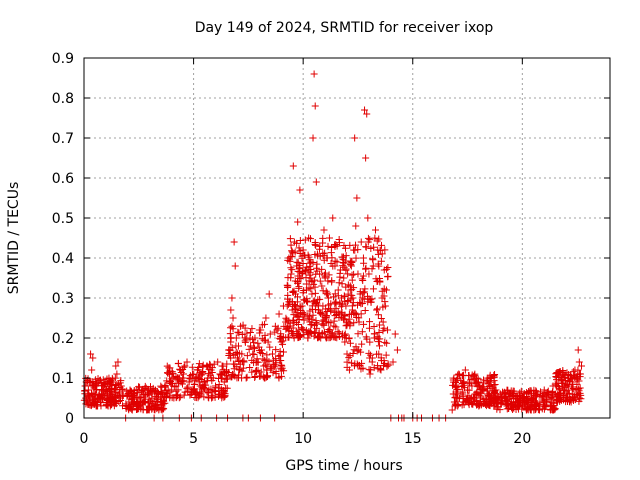 This screenshot has height=480, width=640. What do you see at coordinates (303, 439) in the screenshot?
I see `x-tick-label: 10` at bounding box center [303, 439].